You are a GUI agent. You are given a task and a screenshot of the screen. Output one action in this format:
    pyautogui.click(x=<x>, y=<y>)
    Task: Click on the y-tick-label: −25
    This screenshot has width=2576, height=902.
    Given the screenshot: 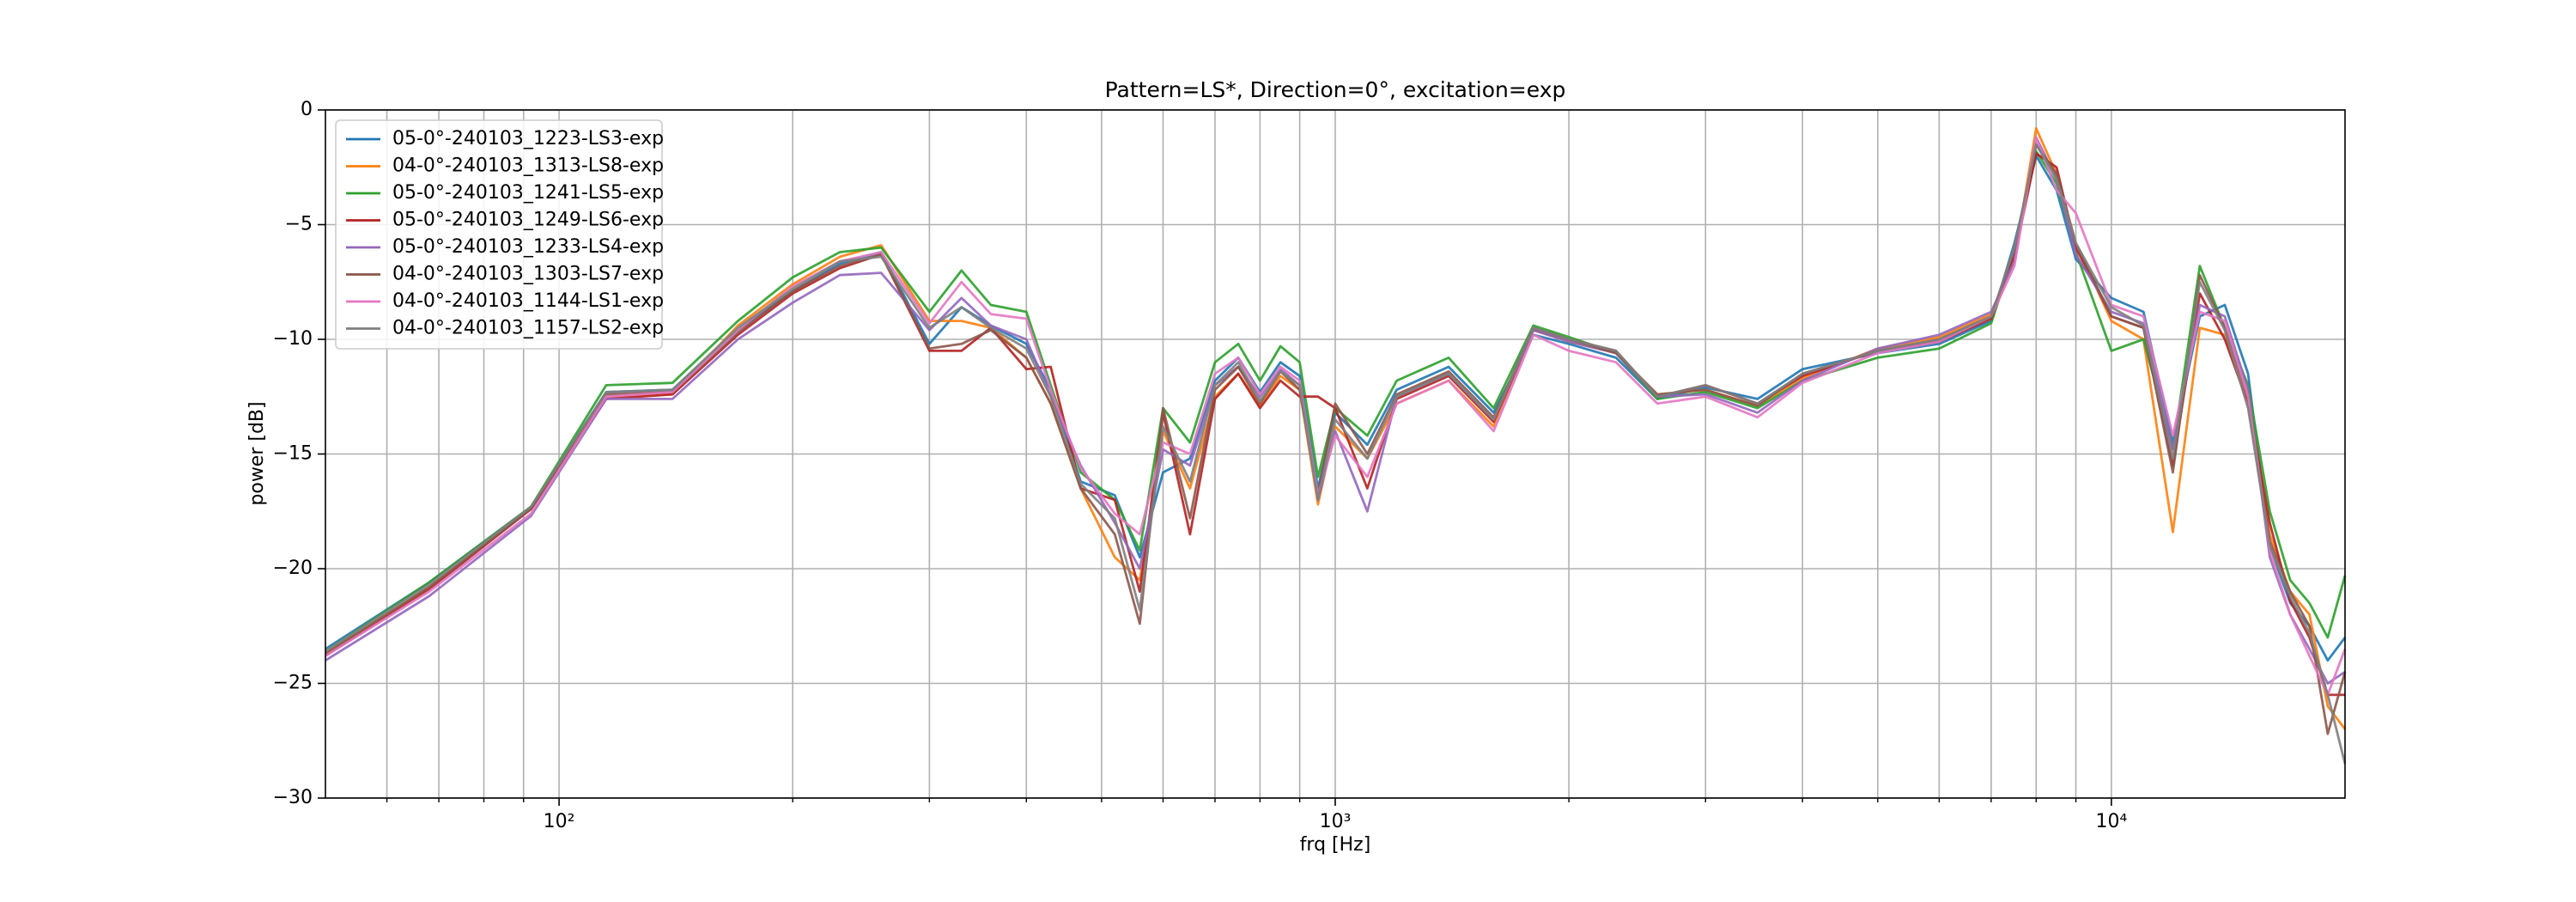 What is the action you would take?
    pyautogui.click(x=293, y=683)
    